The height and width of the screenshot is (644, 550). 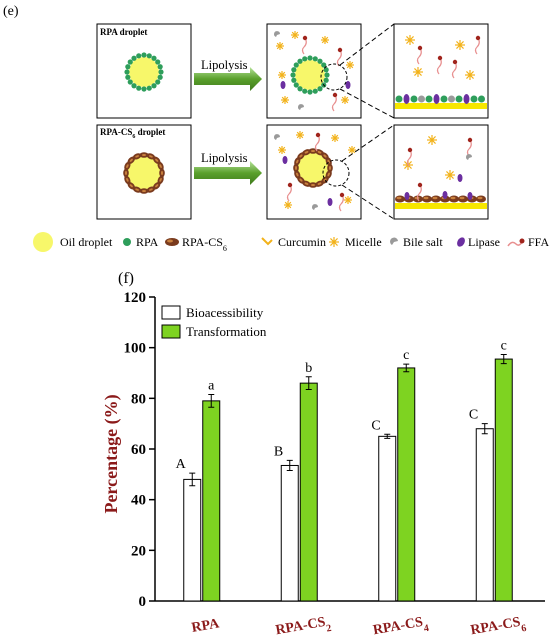 I want to click on rpa-droplet-title: RPA droplet, so click(x=123, y=32).